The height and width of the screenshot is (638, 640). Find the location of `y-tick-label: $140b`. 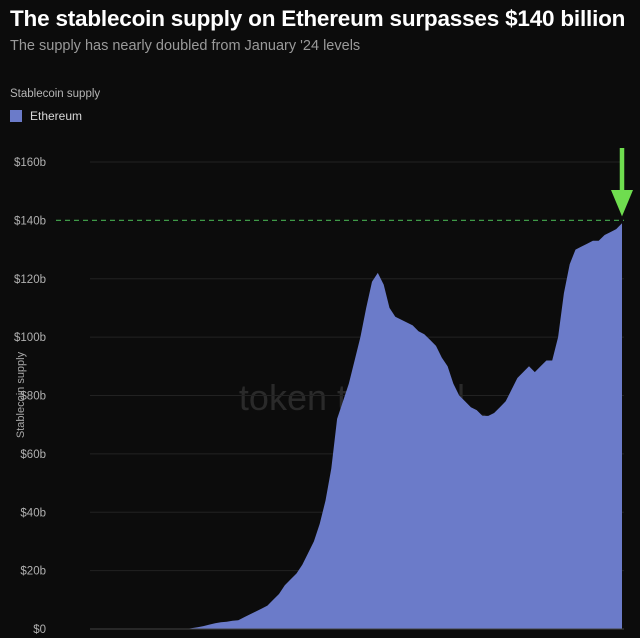

y-tick-label: $140b is located at coordinates (30, 221).